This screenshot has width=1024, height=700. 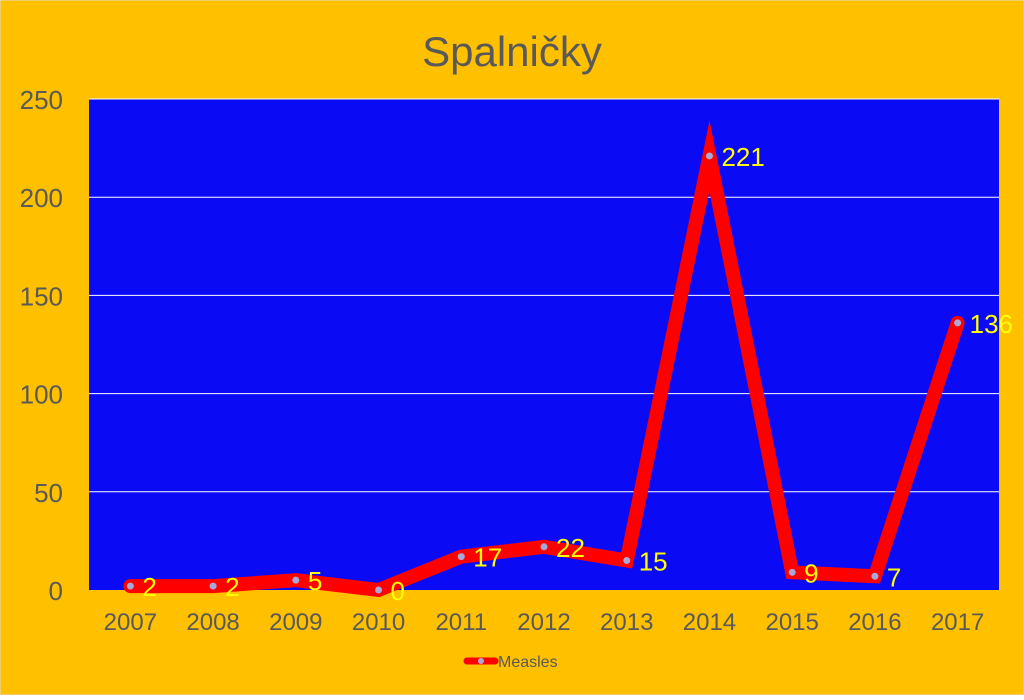 What do you see at coordinates (894, 577) in the screenshot?
I see `data-label: 7` at bounding box center [894, 577].